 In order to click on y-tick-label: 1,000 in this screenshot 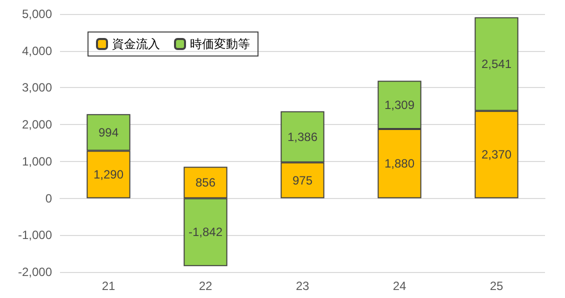, I will do `click(37, 161)`.